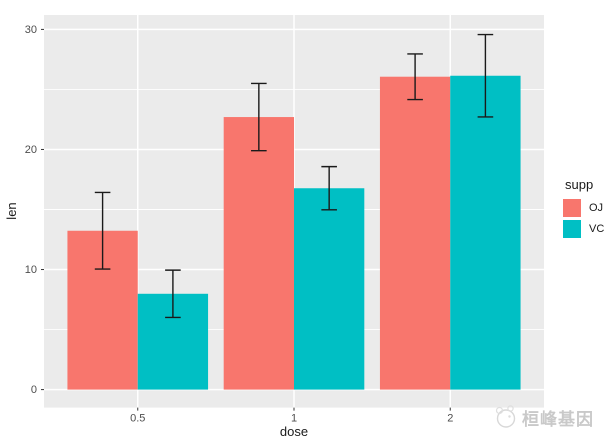 The width and height of the screenshot is (611, 443). Describe the element at coordinates (450, 419) in the screenshot. I see `x-tick-label: 2` at that location.